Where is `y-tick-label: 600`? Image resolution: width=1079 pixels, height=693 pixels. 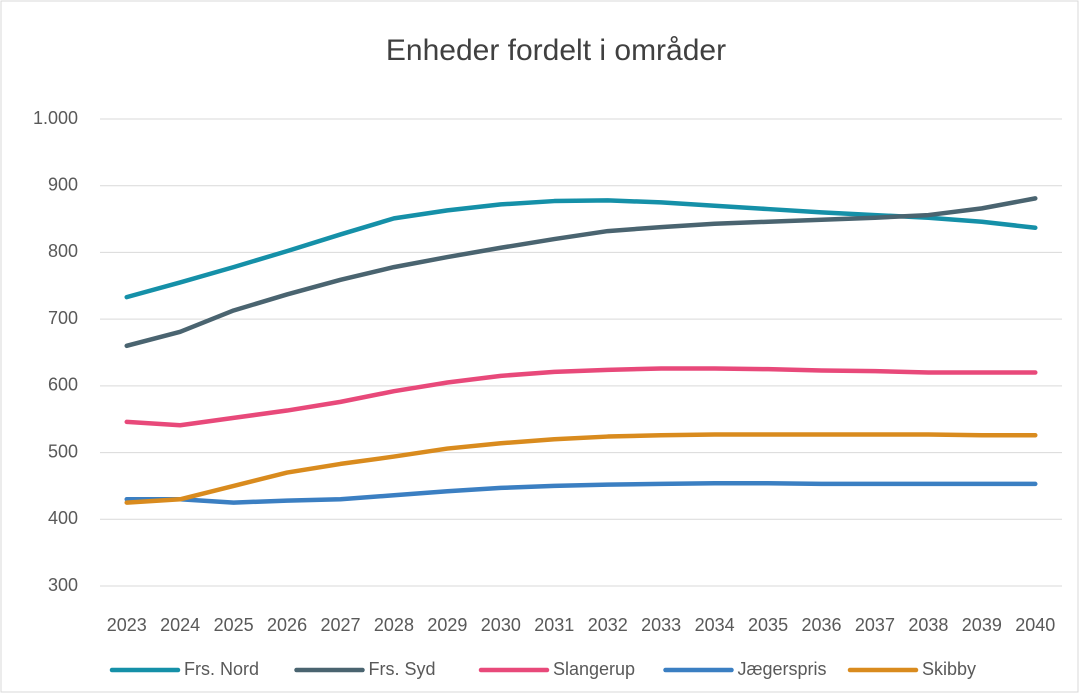
y-tick-label: 600 is located at coordinates (63, 385).